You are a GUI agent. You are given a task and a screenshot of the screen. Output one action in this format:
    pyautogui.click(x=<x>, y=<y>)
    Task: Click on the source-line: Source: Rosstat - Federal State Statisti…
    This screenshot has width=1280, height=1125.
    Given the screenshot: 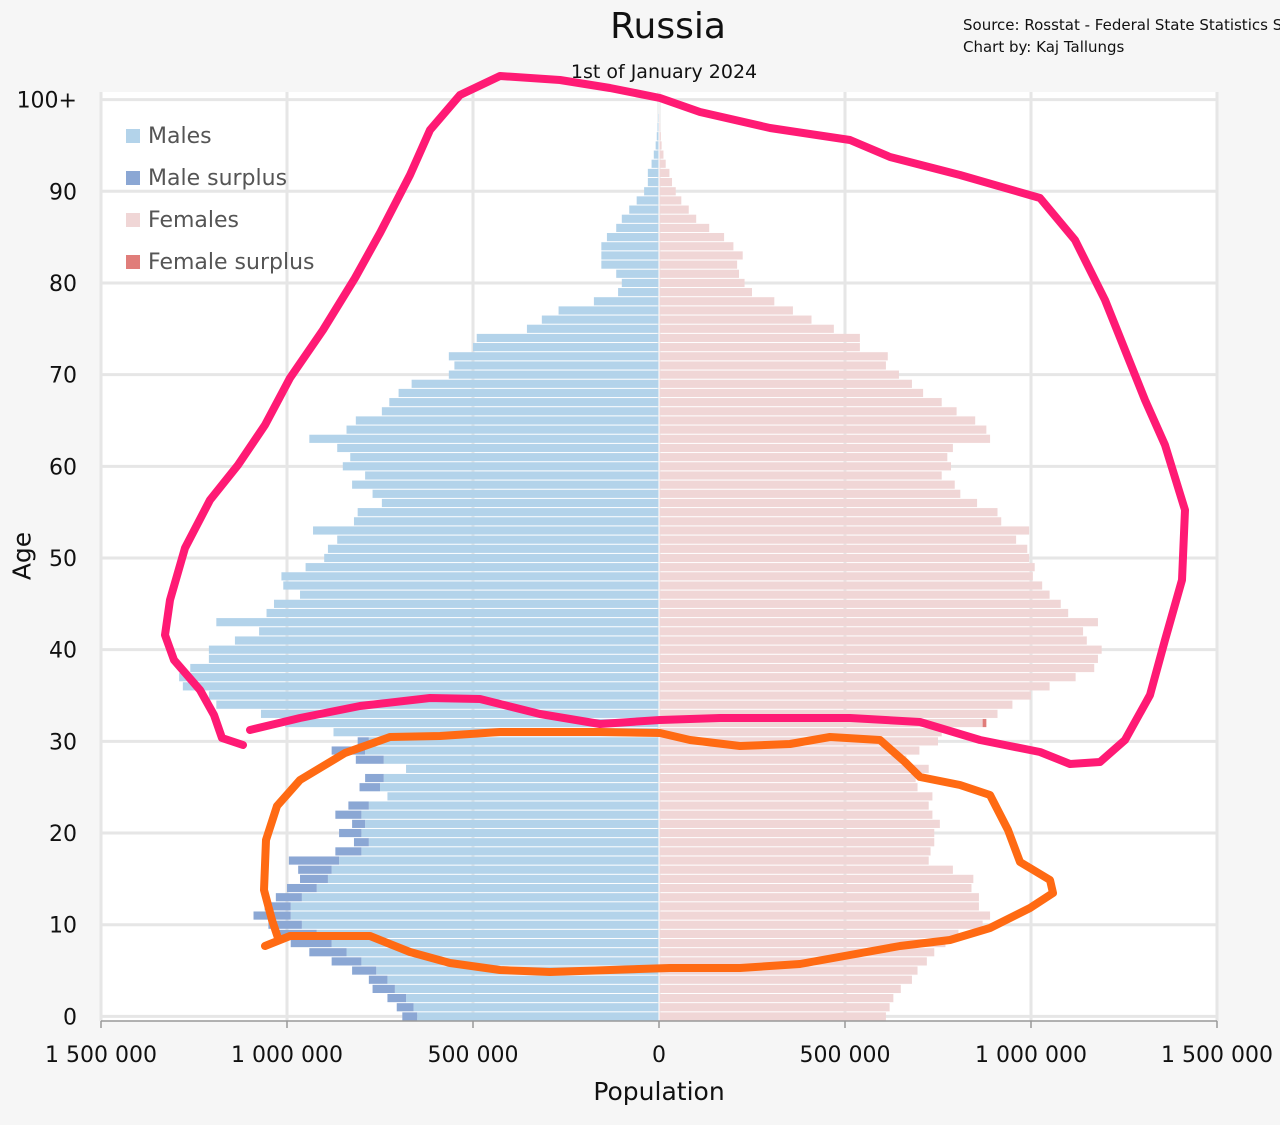 What is the action you would take?
    pyautogui.click(x=1121, y=25)
    